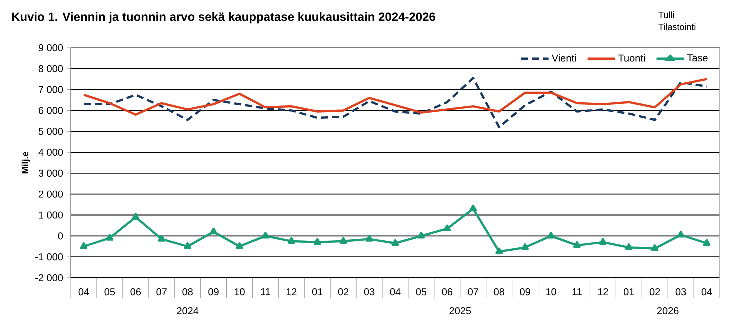 The image size is (756, 336). What do you see at coordinates (51, 215) in the screenshot?
I see `y-tick-label: 1 000` at bounding box center [51, 215].